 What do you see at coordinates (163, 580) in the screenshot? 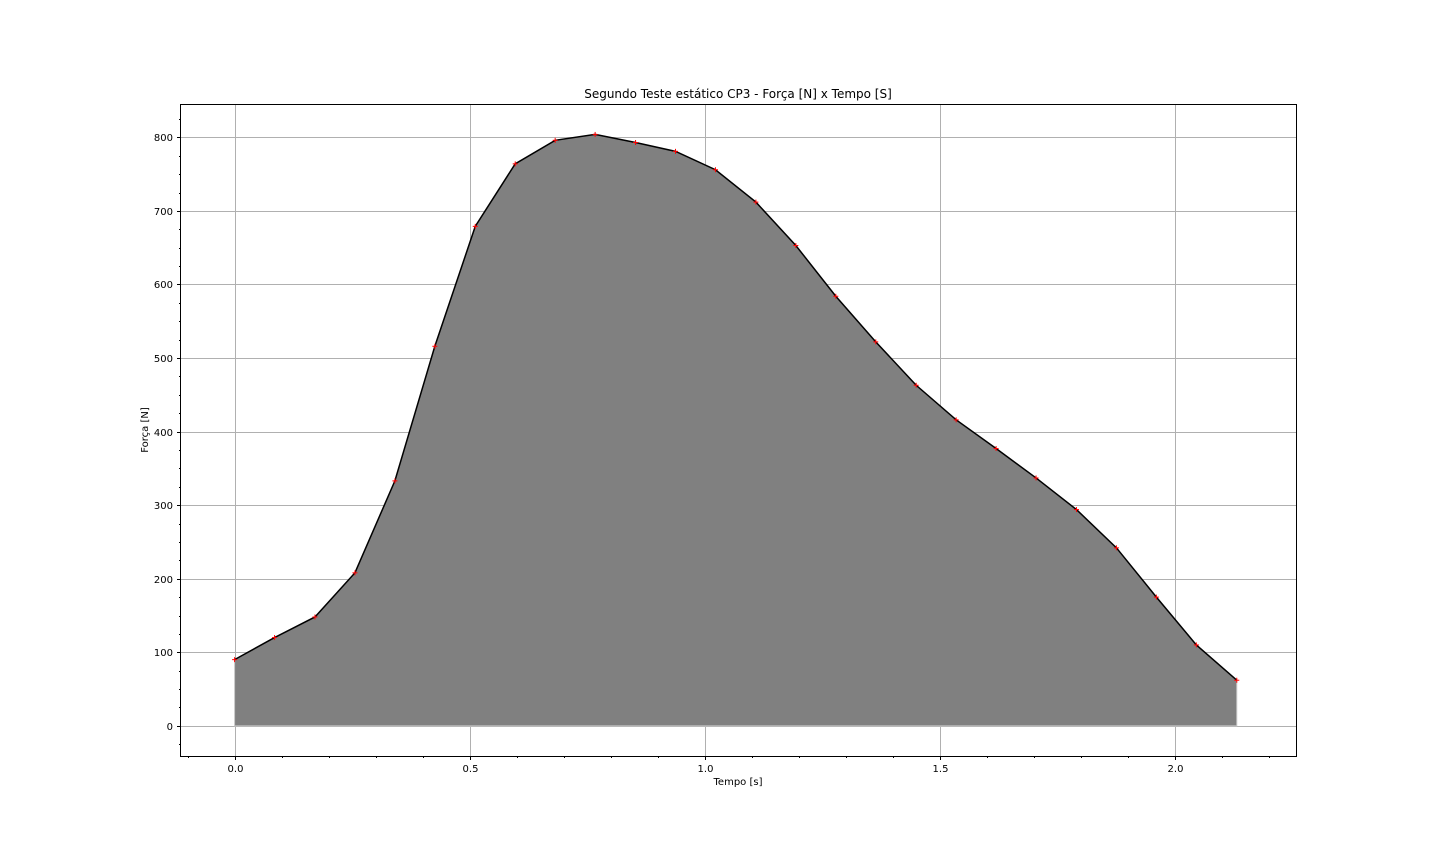
I see `y-tick-label: 200` at bounding box center [163, 580].